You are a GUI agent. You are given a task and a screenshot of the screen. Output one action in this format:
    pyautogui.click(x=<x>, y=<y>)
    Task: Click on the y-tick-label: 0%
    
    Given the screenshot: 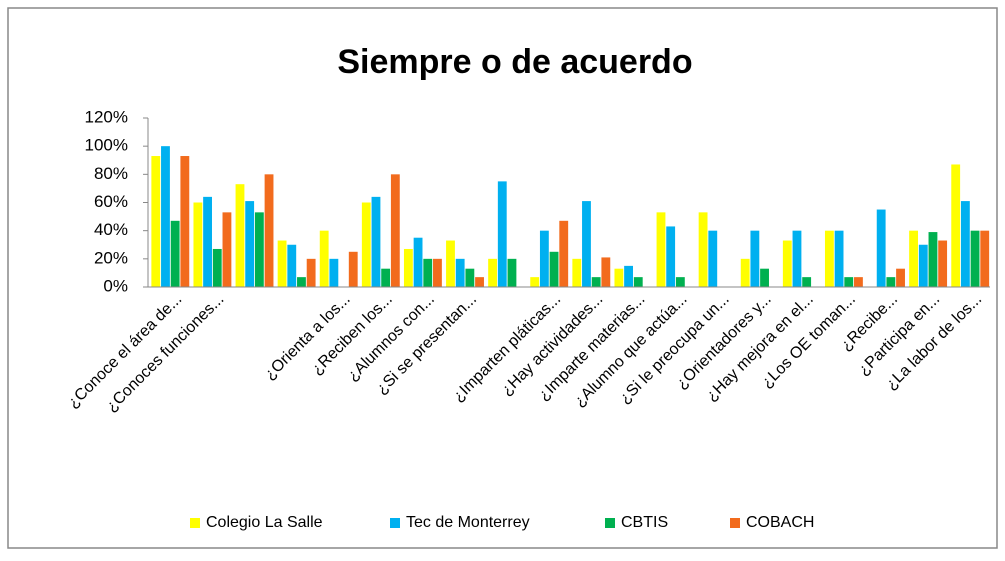 What is the action you would take?
    pyautogui.click(x=115, y=285)
    